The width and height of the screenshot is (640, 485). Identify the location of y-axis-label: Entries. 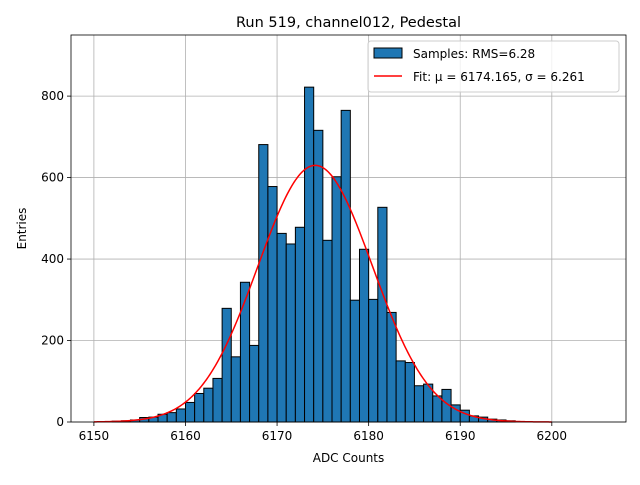
(22, 229).